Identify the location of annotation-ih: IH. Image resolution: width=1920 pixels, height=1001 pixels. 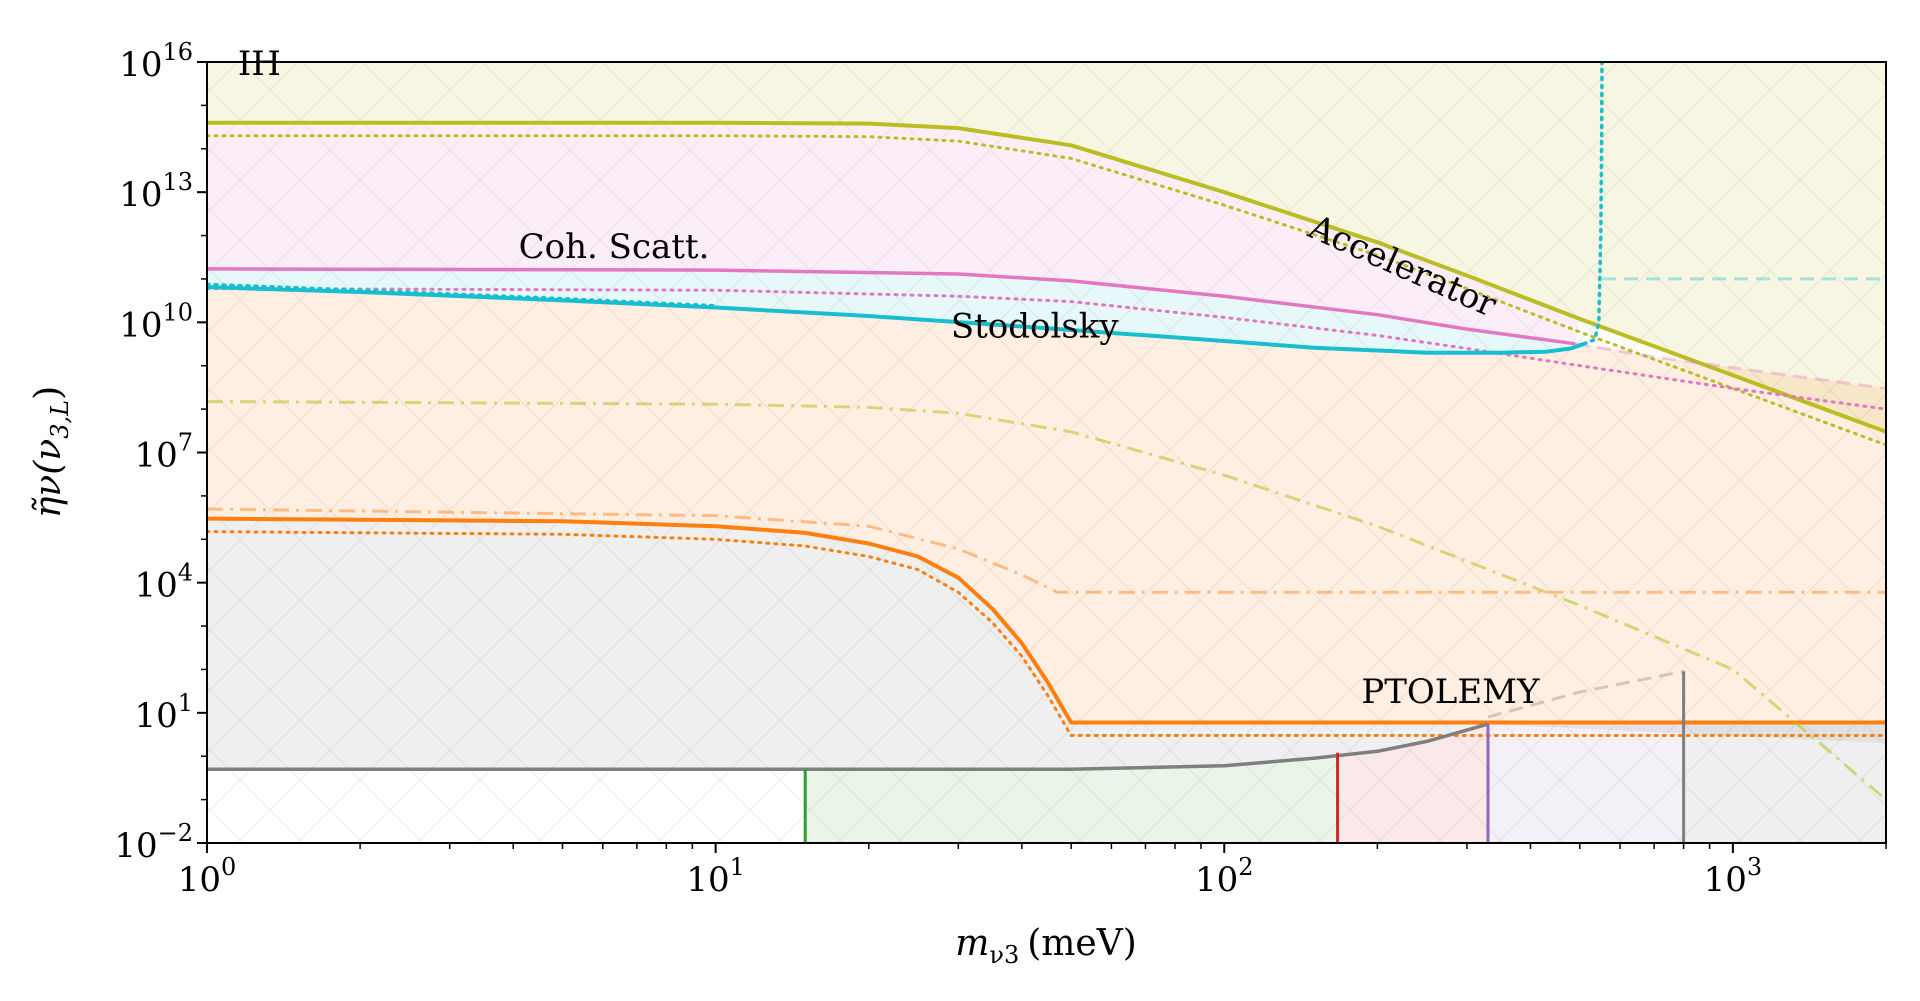
(259, 64).